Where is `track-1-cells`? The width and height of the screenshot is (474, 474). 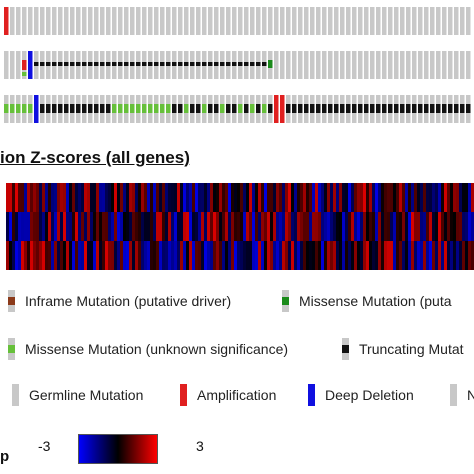 track-1-cells is located at coordinates (237, 21).